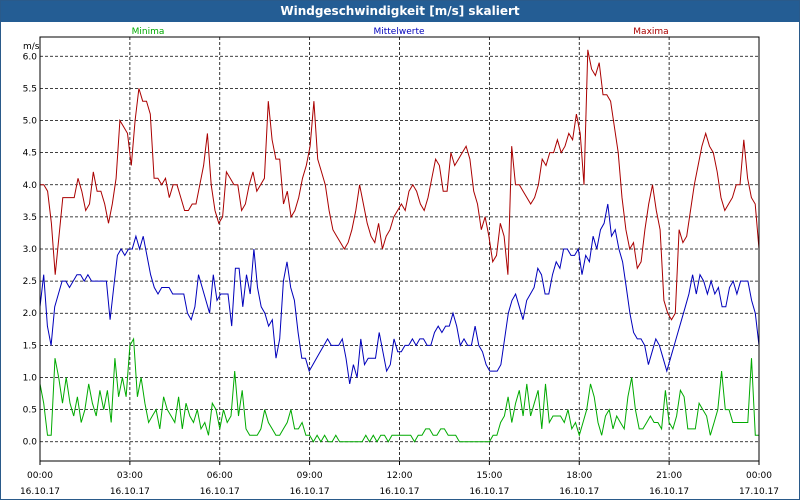  What do you see at coordinates (31, 47) in the screenshot?
I see `y-axis-label: m/s` at bounding box center [31, 47].